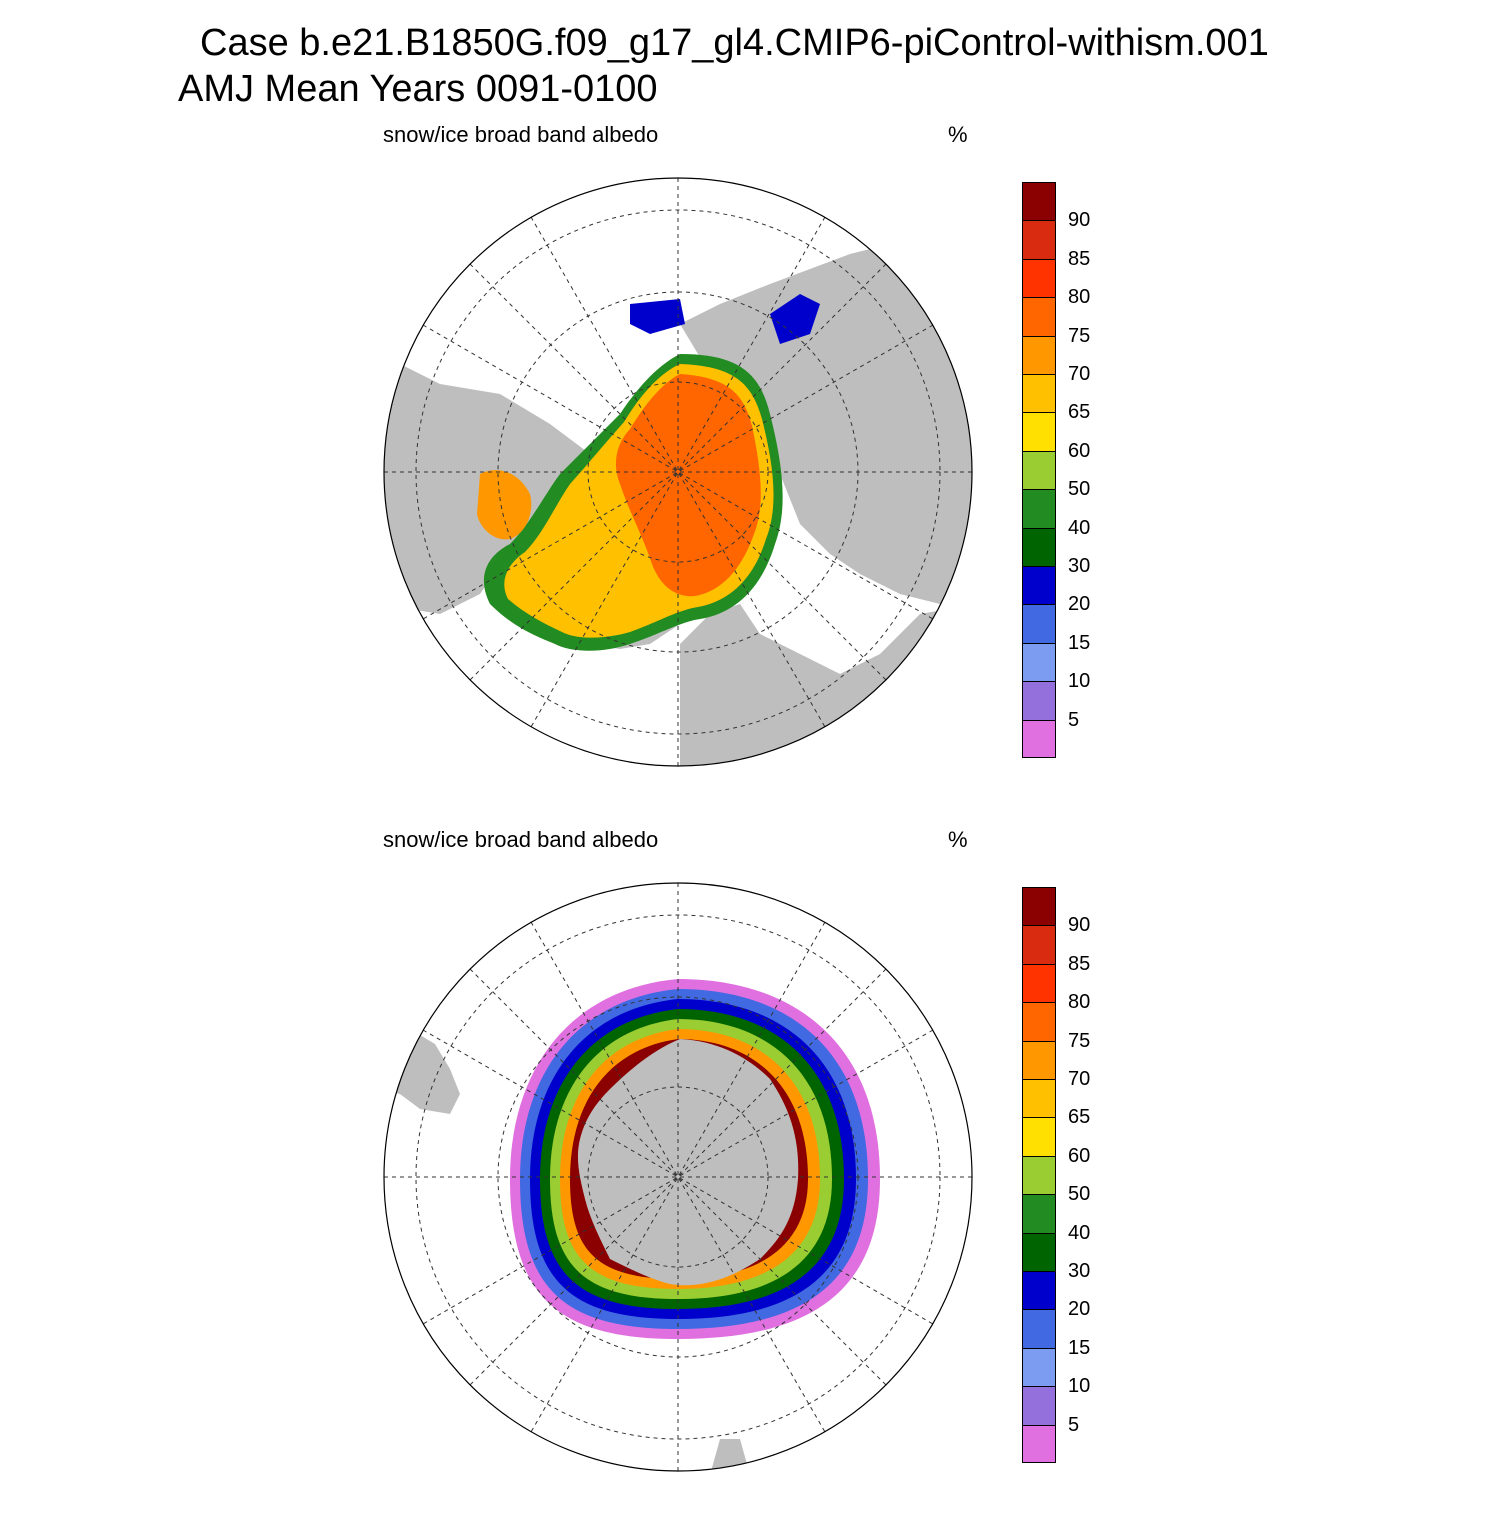 The width and height of the screenshot is (1500, 1515). What do you see at coordinates (1082, 470) in the screenshot?
I see `colorbar-north: 90 85 80 75 70 65 60 50 40 30 20 15 10 5` at bounding box center [1082, 470].